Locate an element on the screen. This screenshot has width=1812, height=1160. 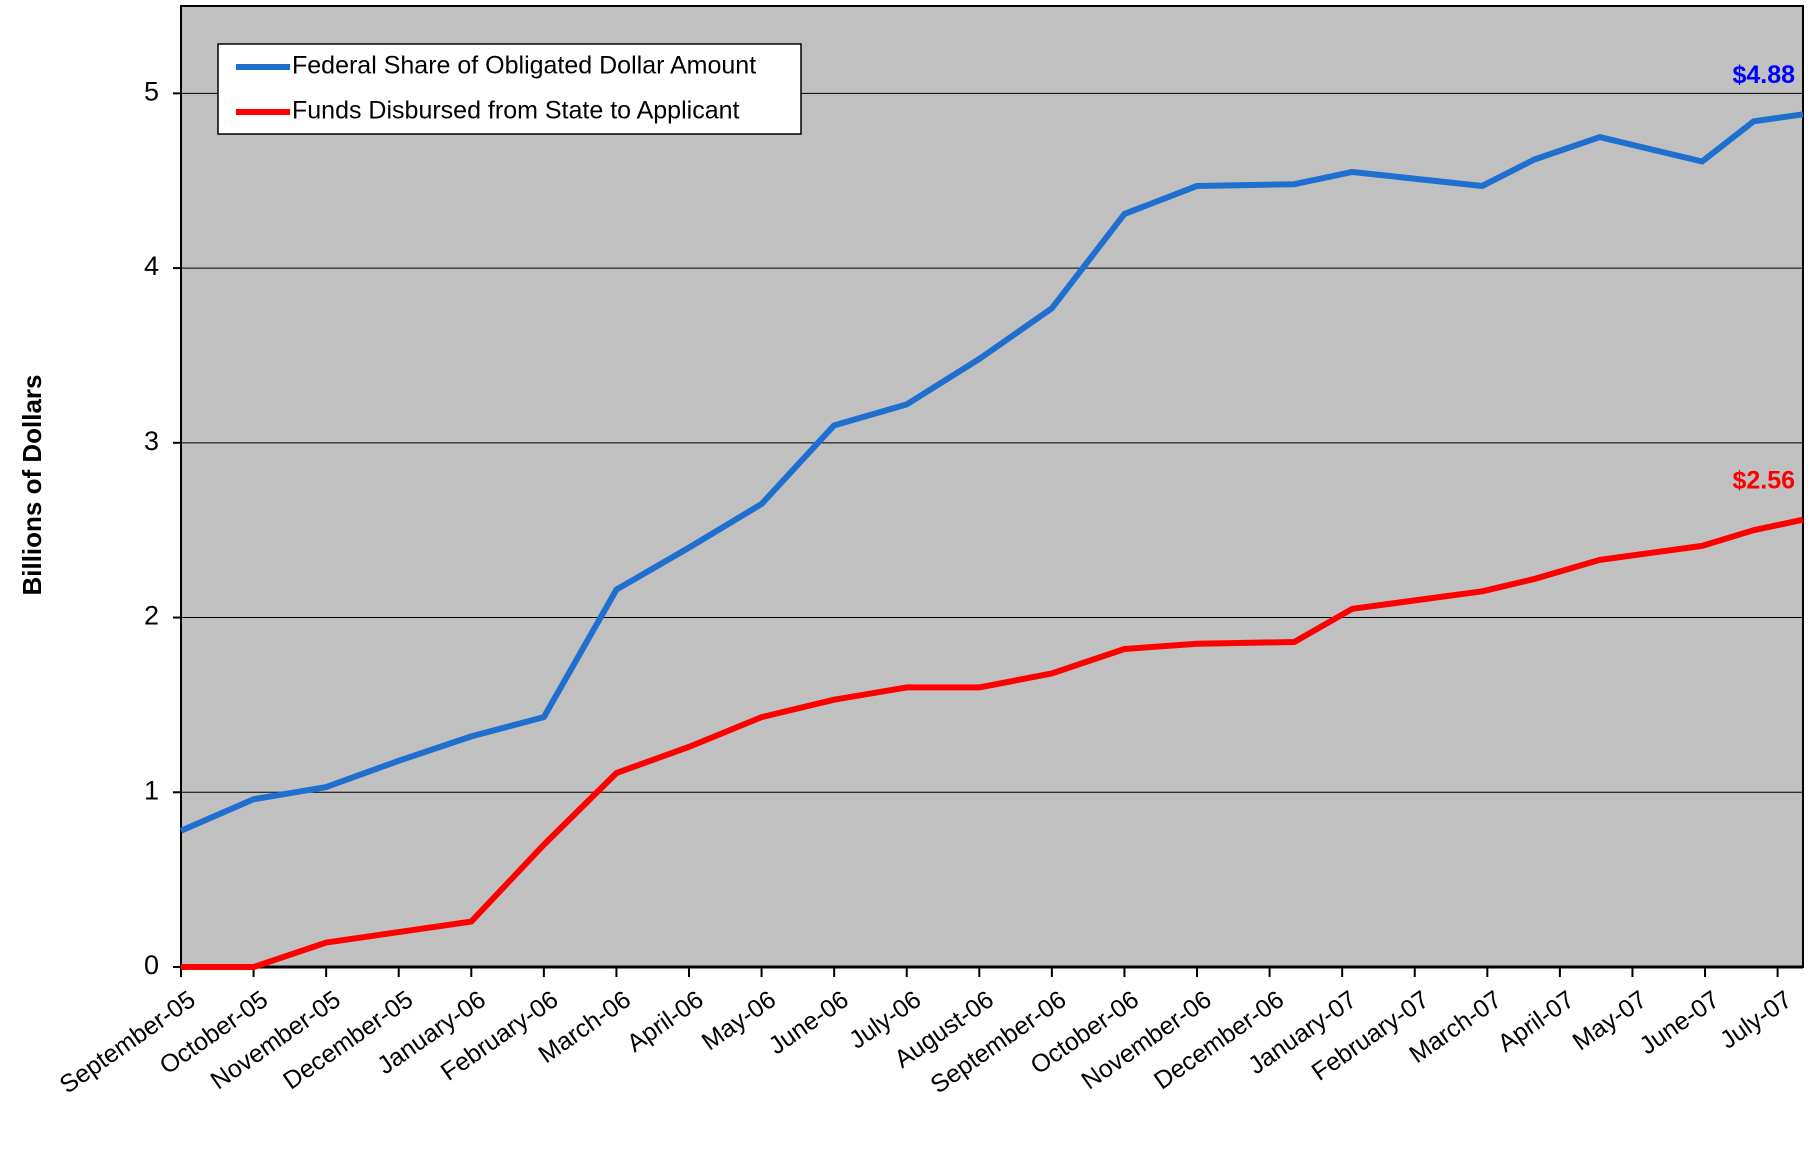
x-tick-label: April-07 is located at coordinates (1536, 1021).